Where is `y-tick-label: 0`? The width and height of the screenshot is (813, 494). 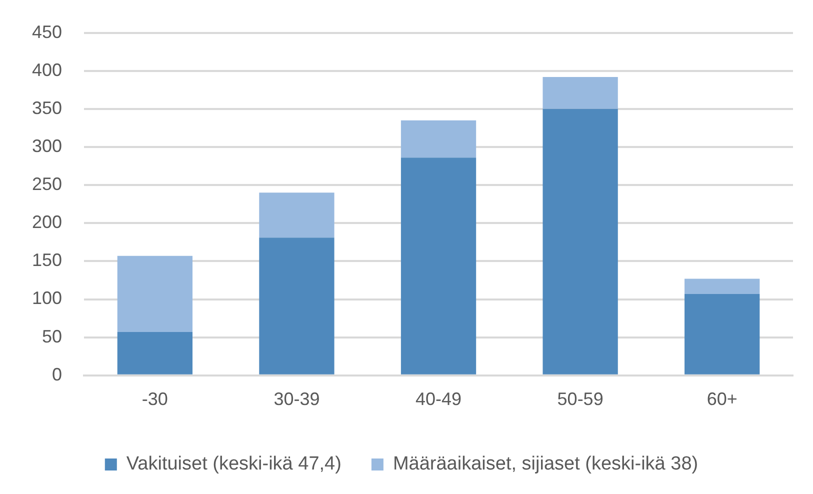 y-tick-label: 0 is located at coordinates (57, 374).